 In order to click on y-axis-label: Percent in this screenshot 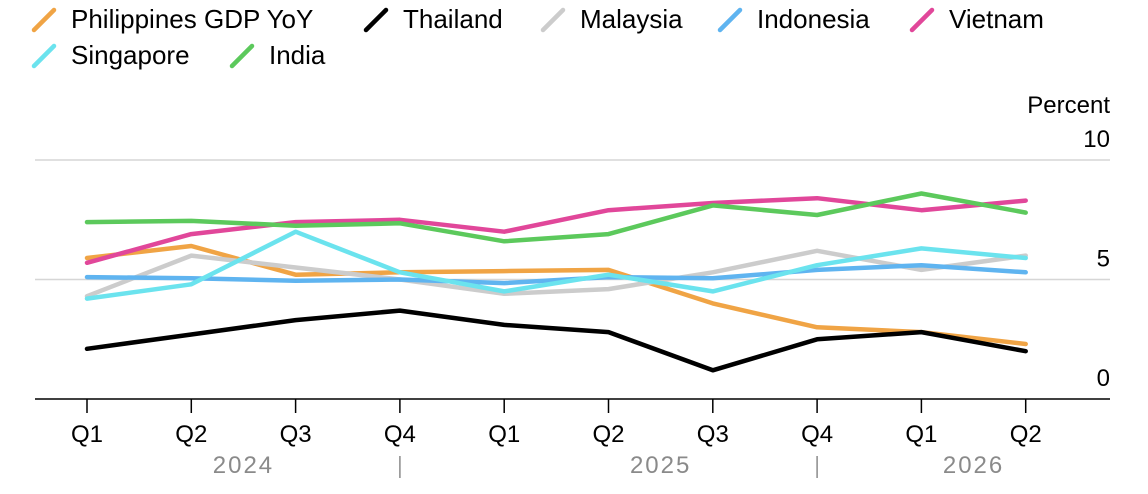, I will do `click(1068, 105)`.